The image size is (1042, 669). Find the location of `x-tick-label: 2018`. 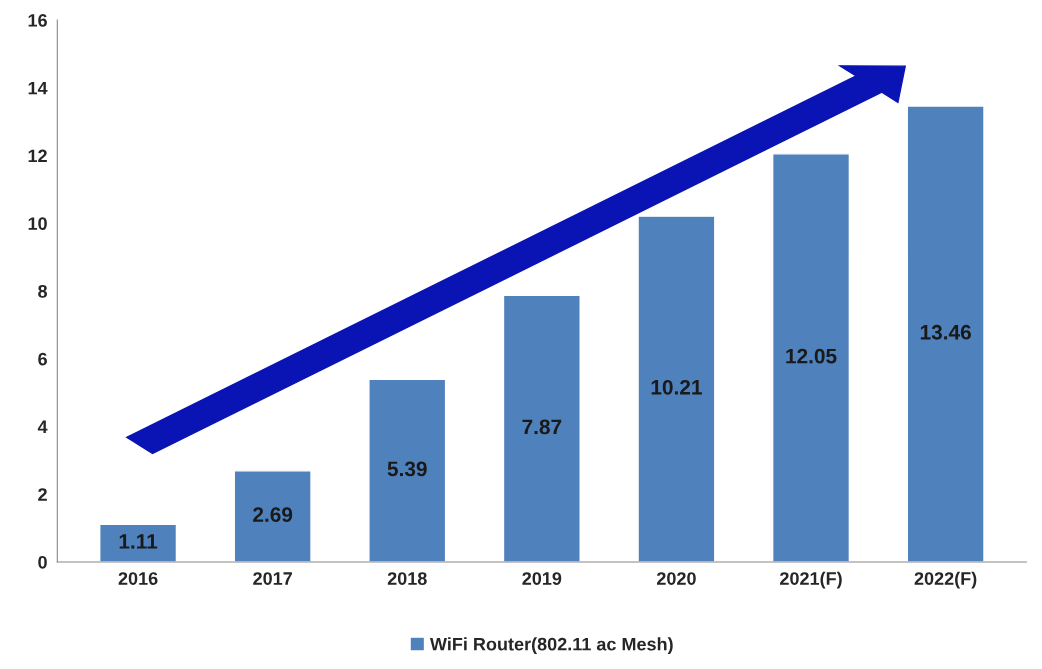

x-tick-label: 2018 is located at coordinates (407, 578).